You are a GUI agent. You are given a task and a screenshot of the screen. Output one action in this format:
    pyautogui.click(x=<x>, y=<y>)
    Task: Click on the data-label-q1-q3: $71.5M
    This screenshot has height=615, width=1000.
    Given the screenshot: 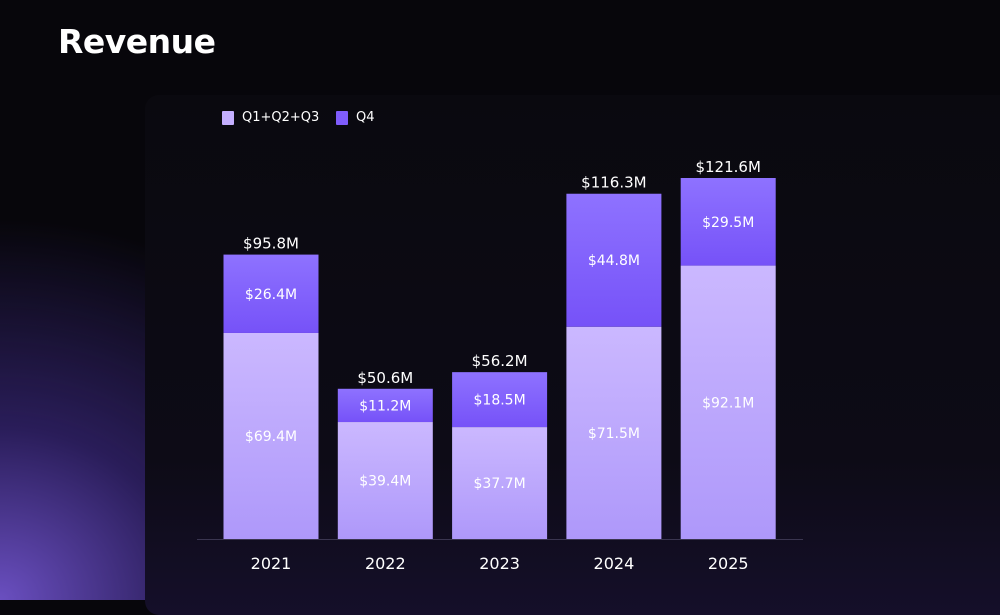 What is the action you would take?
    pyautogui.click(x=614, y=434)
    